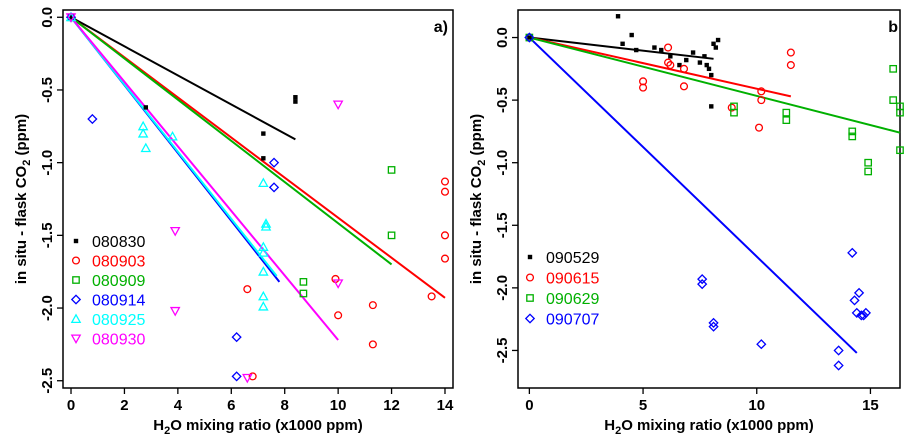  What do you see at coordinates (118, 281) in the screenshot?
I see `legend-label-080909: 080909` at bounding box center [118, 281].